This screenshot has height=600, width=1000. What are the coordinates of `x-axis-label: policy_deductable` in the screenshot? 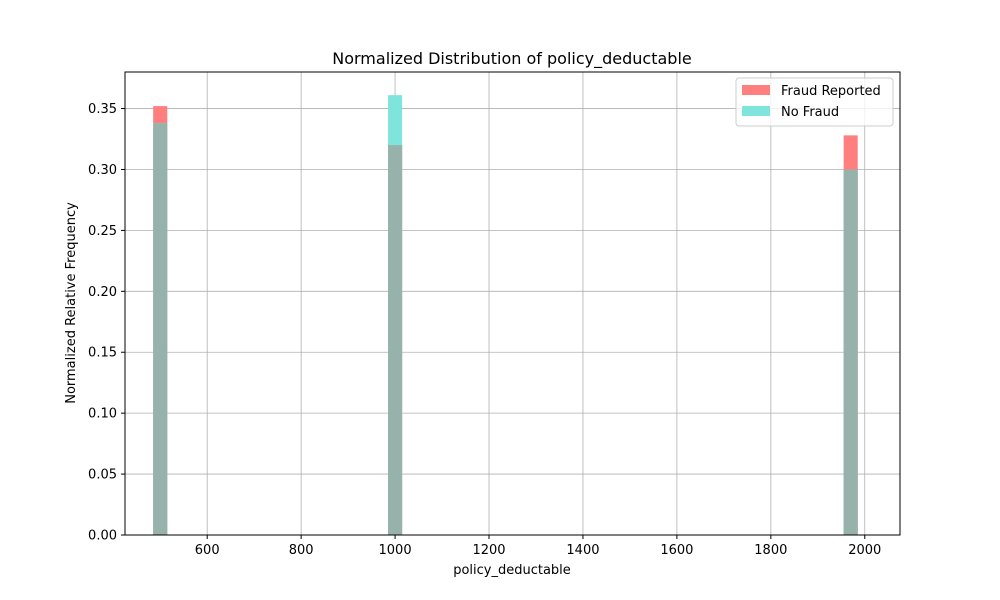 It's located at (512, 570).